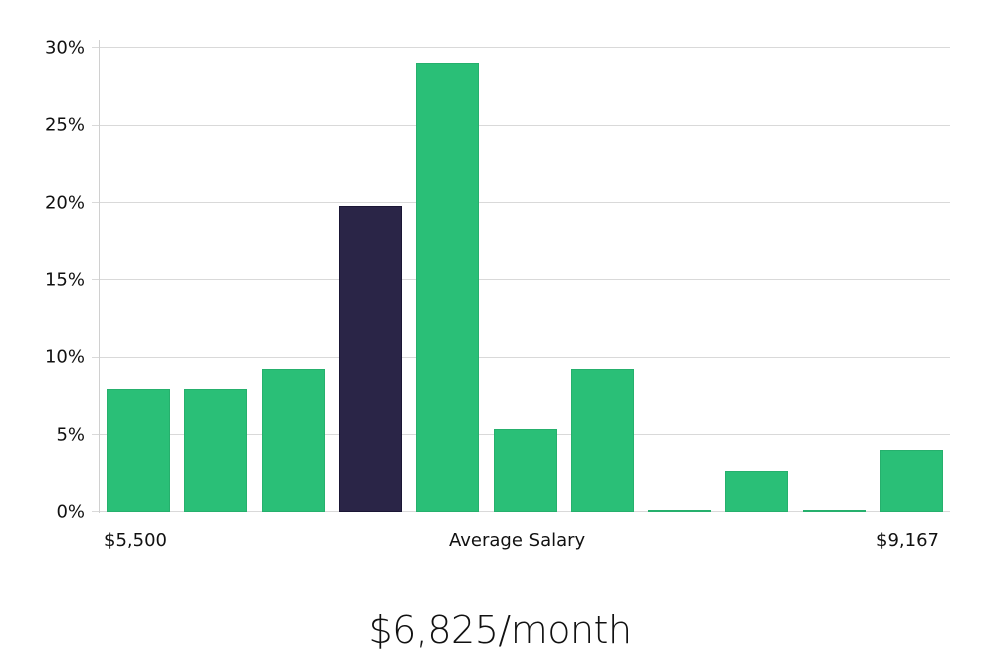 This screenshot has width=1000, height=660. I want to click on x-axis-title: Average Salary, so click(517, 540).